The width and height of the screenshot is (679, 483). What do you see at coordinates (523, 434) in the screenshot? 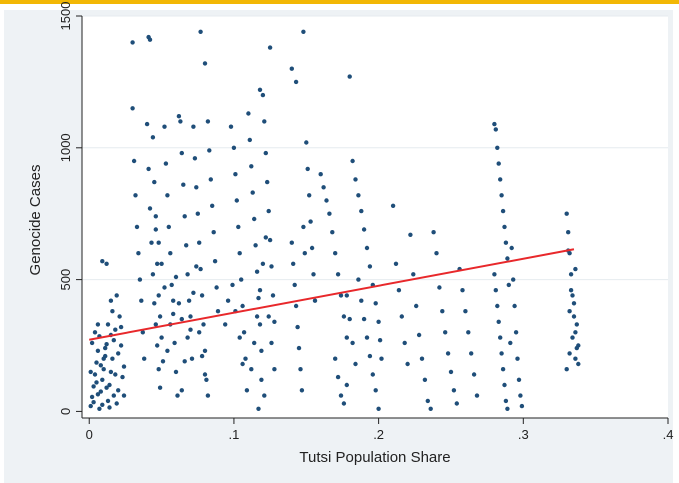
I see `x-tick-label: .3` at bounding box center [523, 434].